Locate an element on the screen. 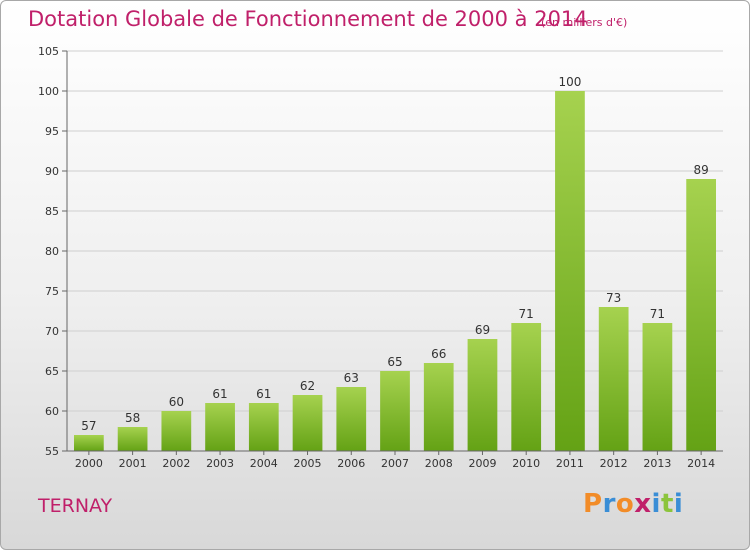  y-tick-label: 55 is located at coordinates (52, 451).